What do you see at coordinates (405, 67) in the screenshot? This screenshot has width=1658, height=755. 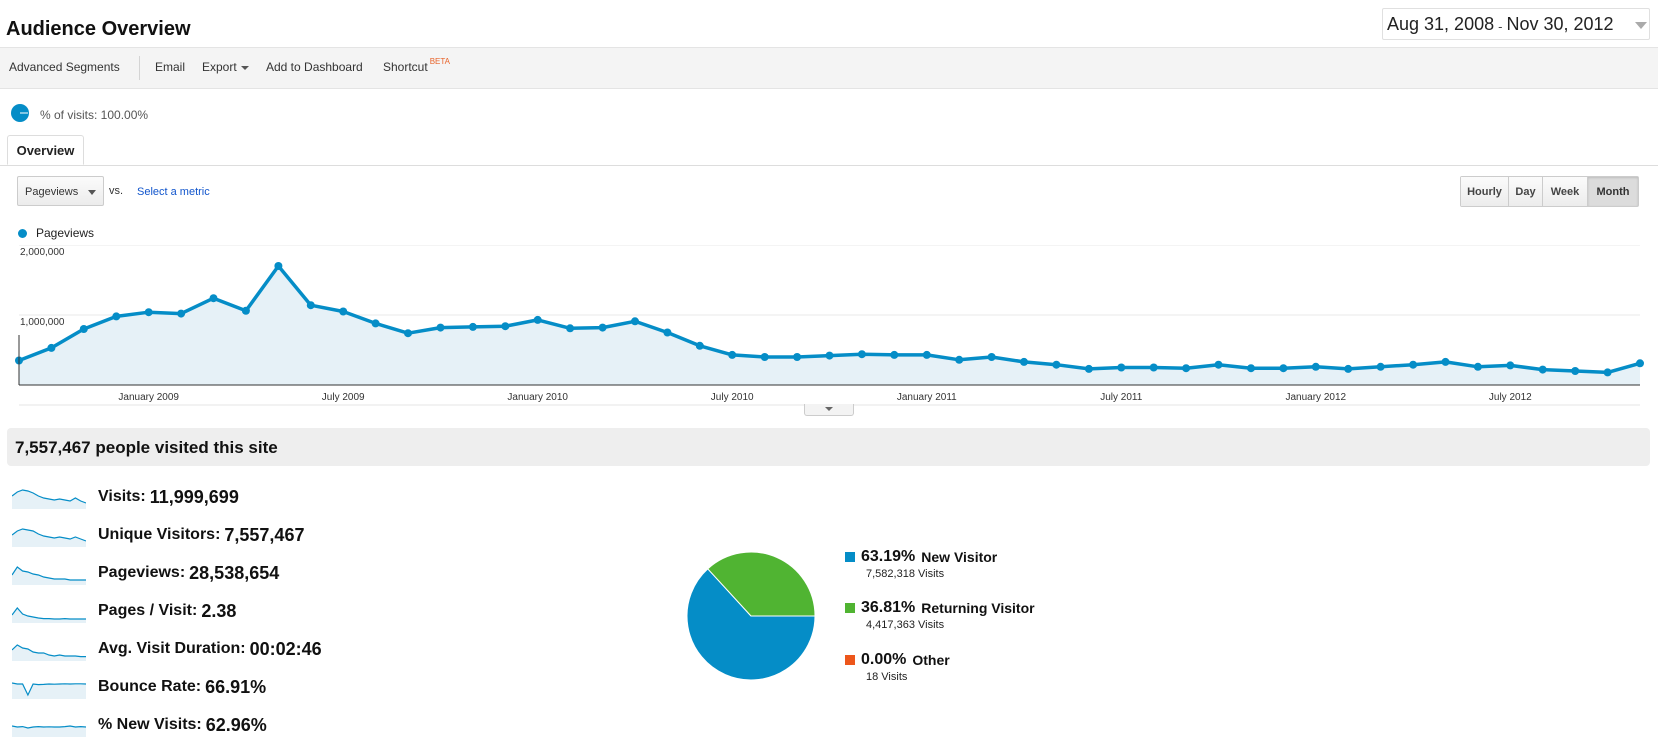 I see `shortcut-label: Shortcut` at bounding box center [405, 67].